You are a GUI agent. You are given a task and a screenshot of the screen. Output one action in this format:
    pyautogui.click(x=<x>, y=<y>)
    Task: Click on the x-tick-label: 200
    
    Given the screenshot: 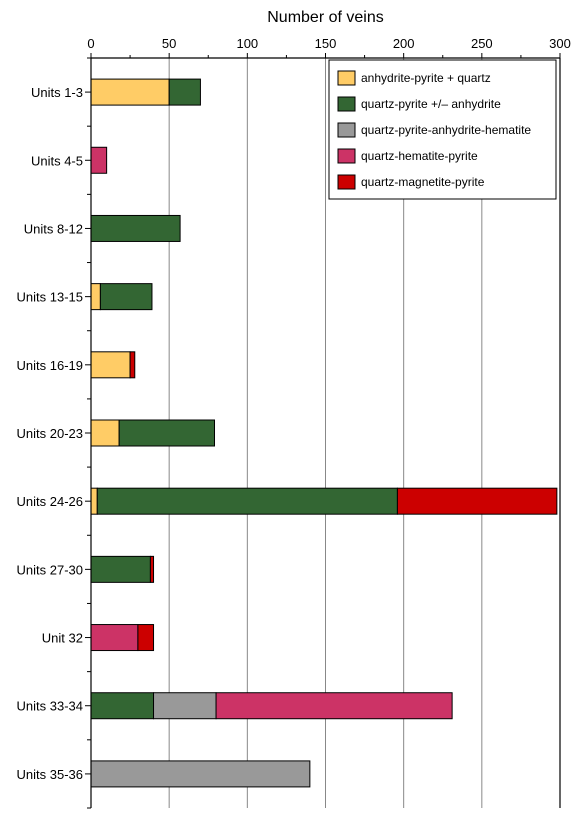 What is the action you would take?
    pyautogui.click(x=404, y=43)
    